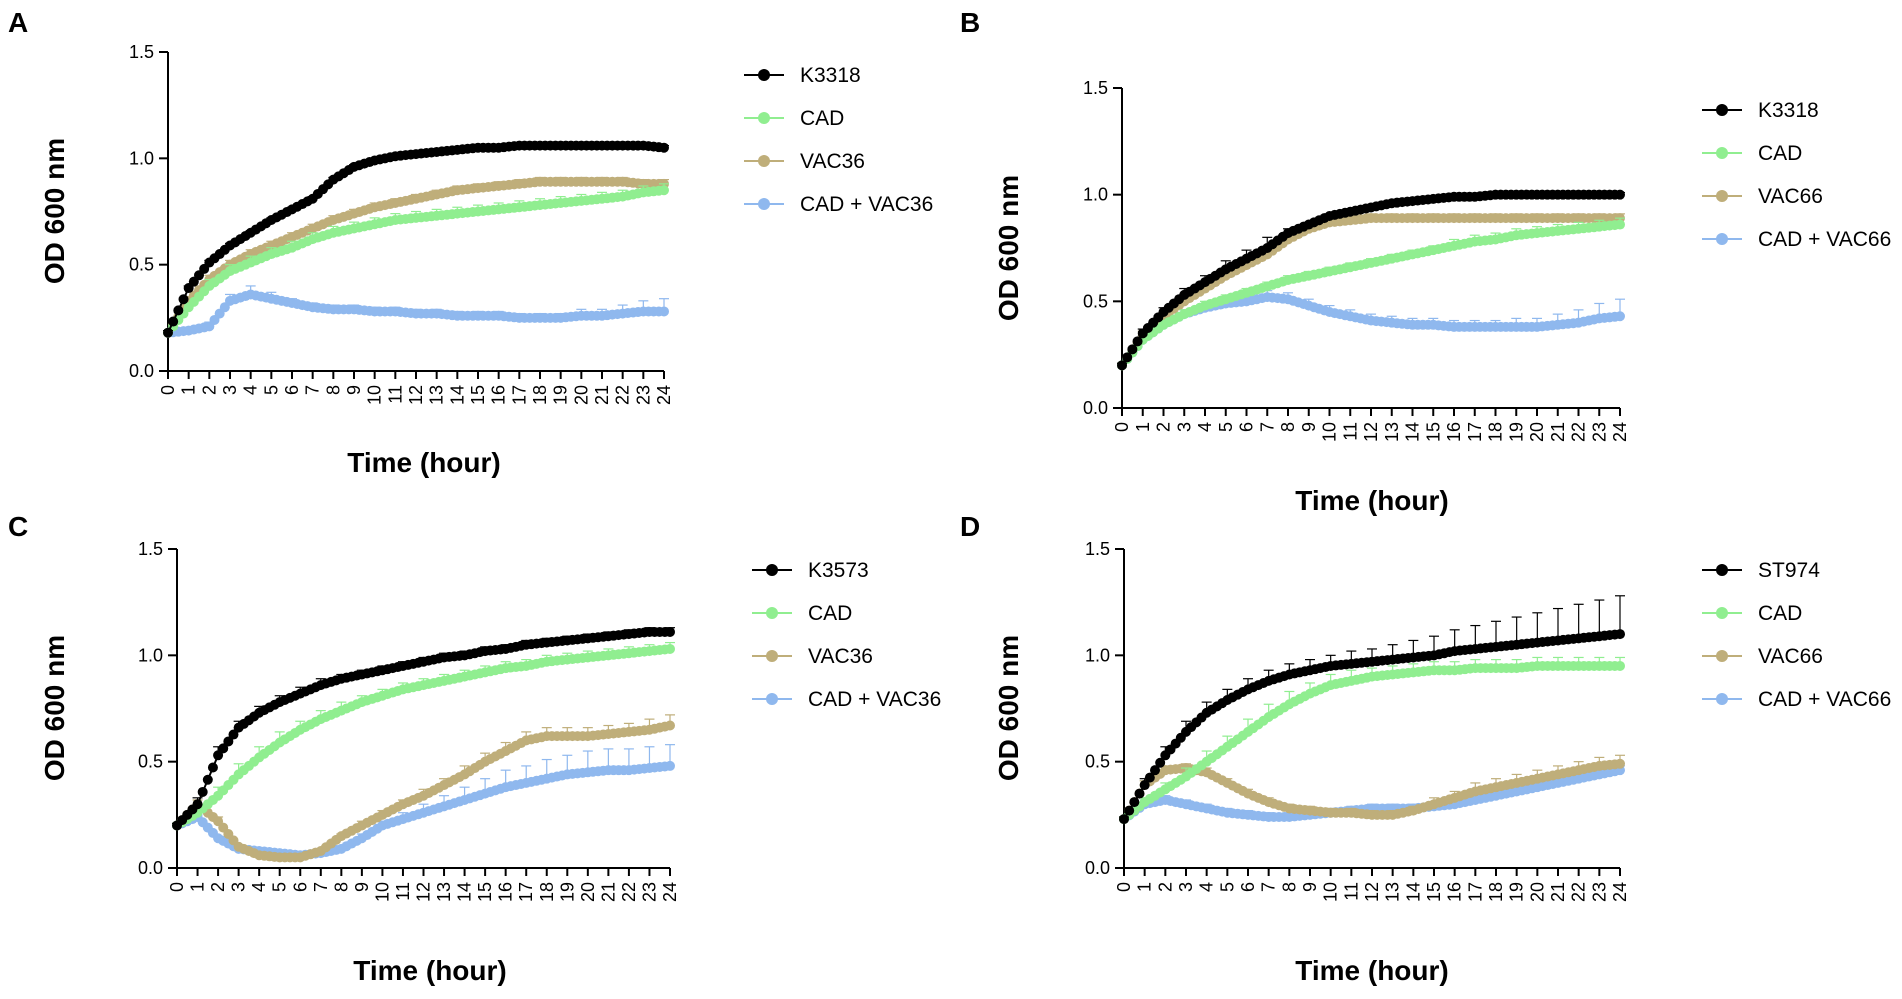 The height and width of the screenshot is (999, 1902). Describe the element at coordinates (1599, 432) in the screenshot. I see `x-tick-label: 23` at that location.